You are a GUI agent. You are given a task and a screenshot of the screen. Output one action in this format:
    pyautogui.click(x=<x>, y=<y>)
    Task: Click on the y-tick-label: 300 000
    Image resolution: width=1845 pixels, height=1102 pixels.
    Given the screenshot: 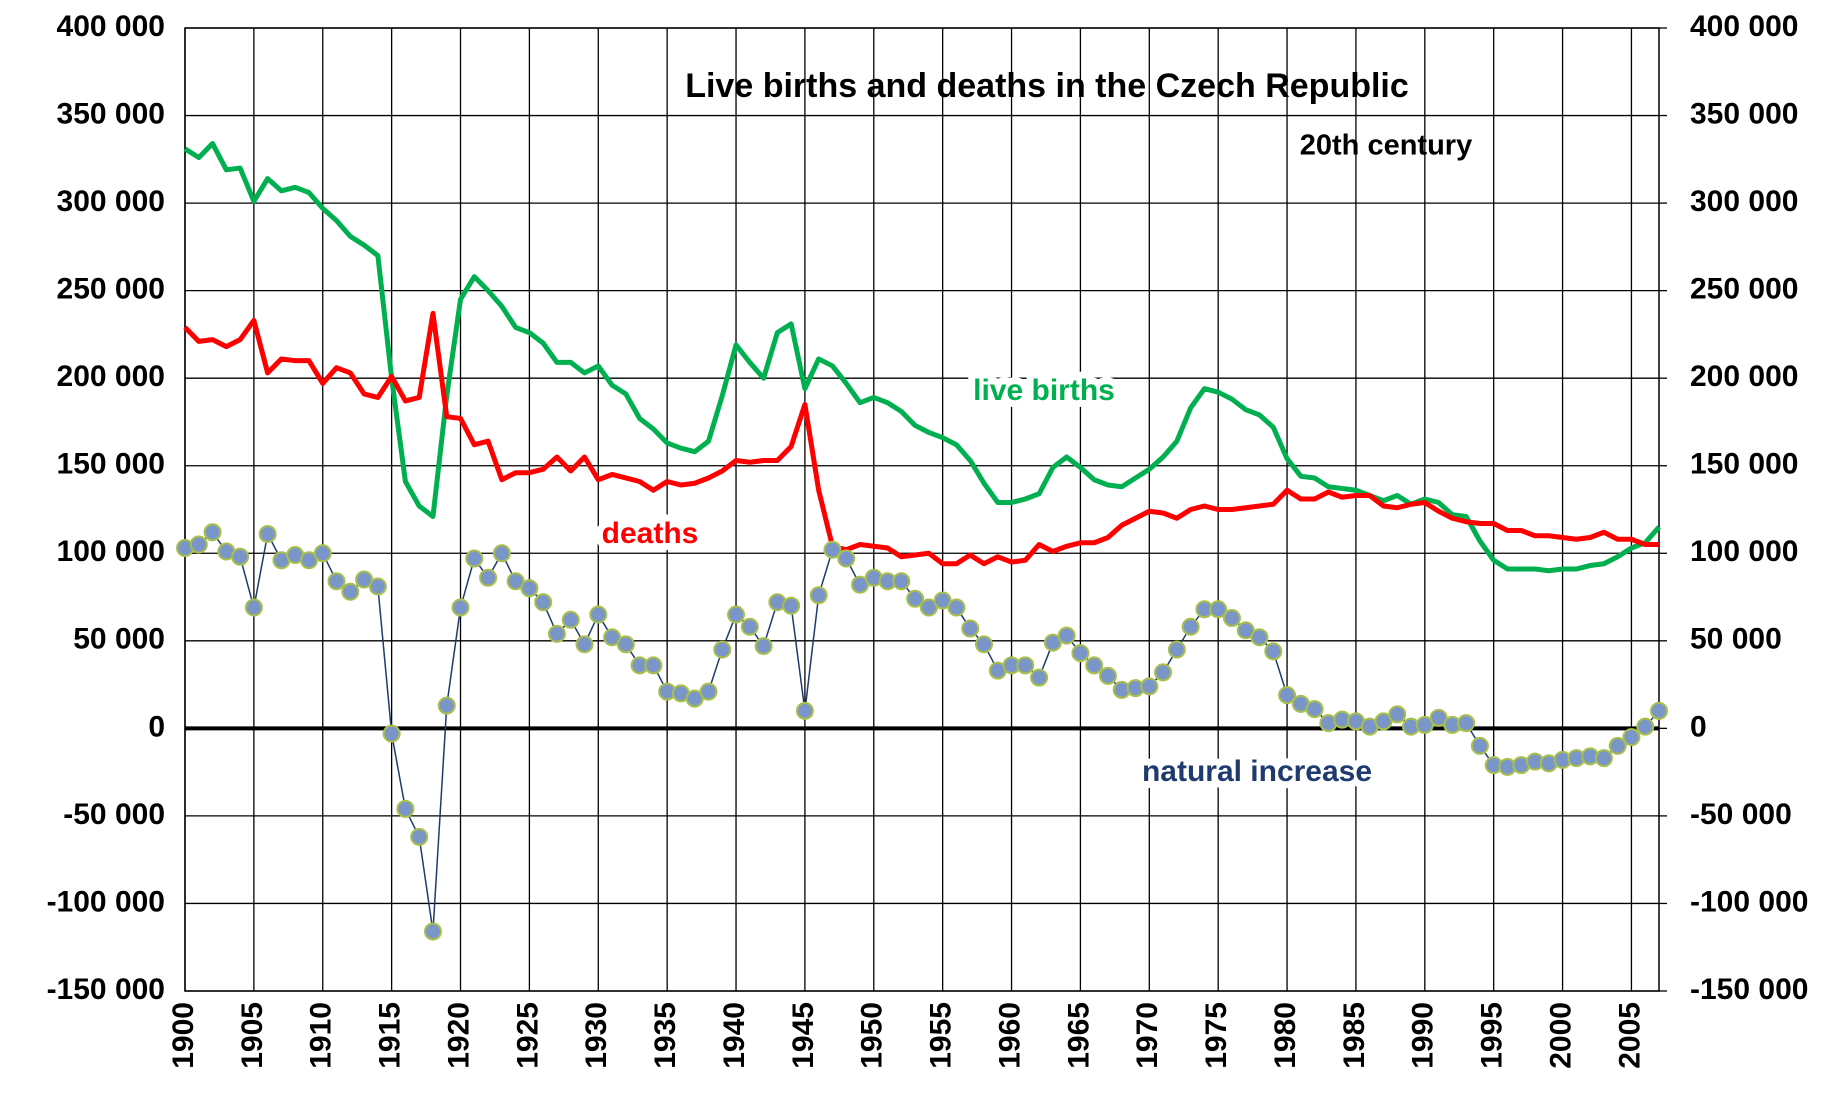 What is the action you would take?
    pyautogui.click(x=111, y=201)
    